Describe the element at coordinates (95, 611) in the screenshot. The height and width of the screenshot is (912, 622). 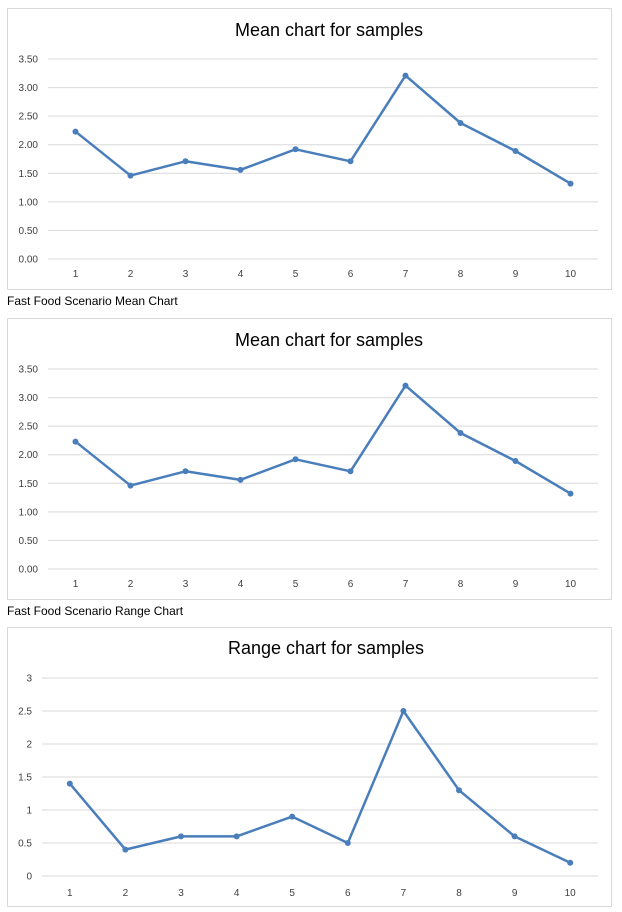
I see `range-chart-caption: Fast Food Scenario Range Chart` at that location.